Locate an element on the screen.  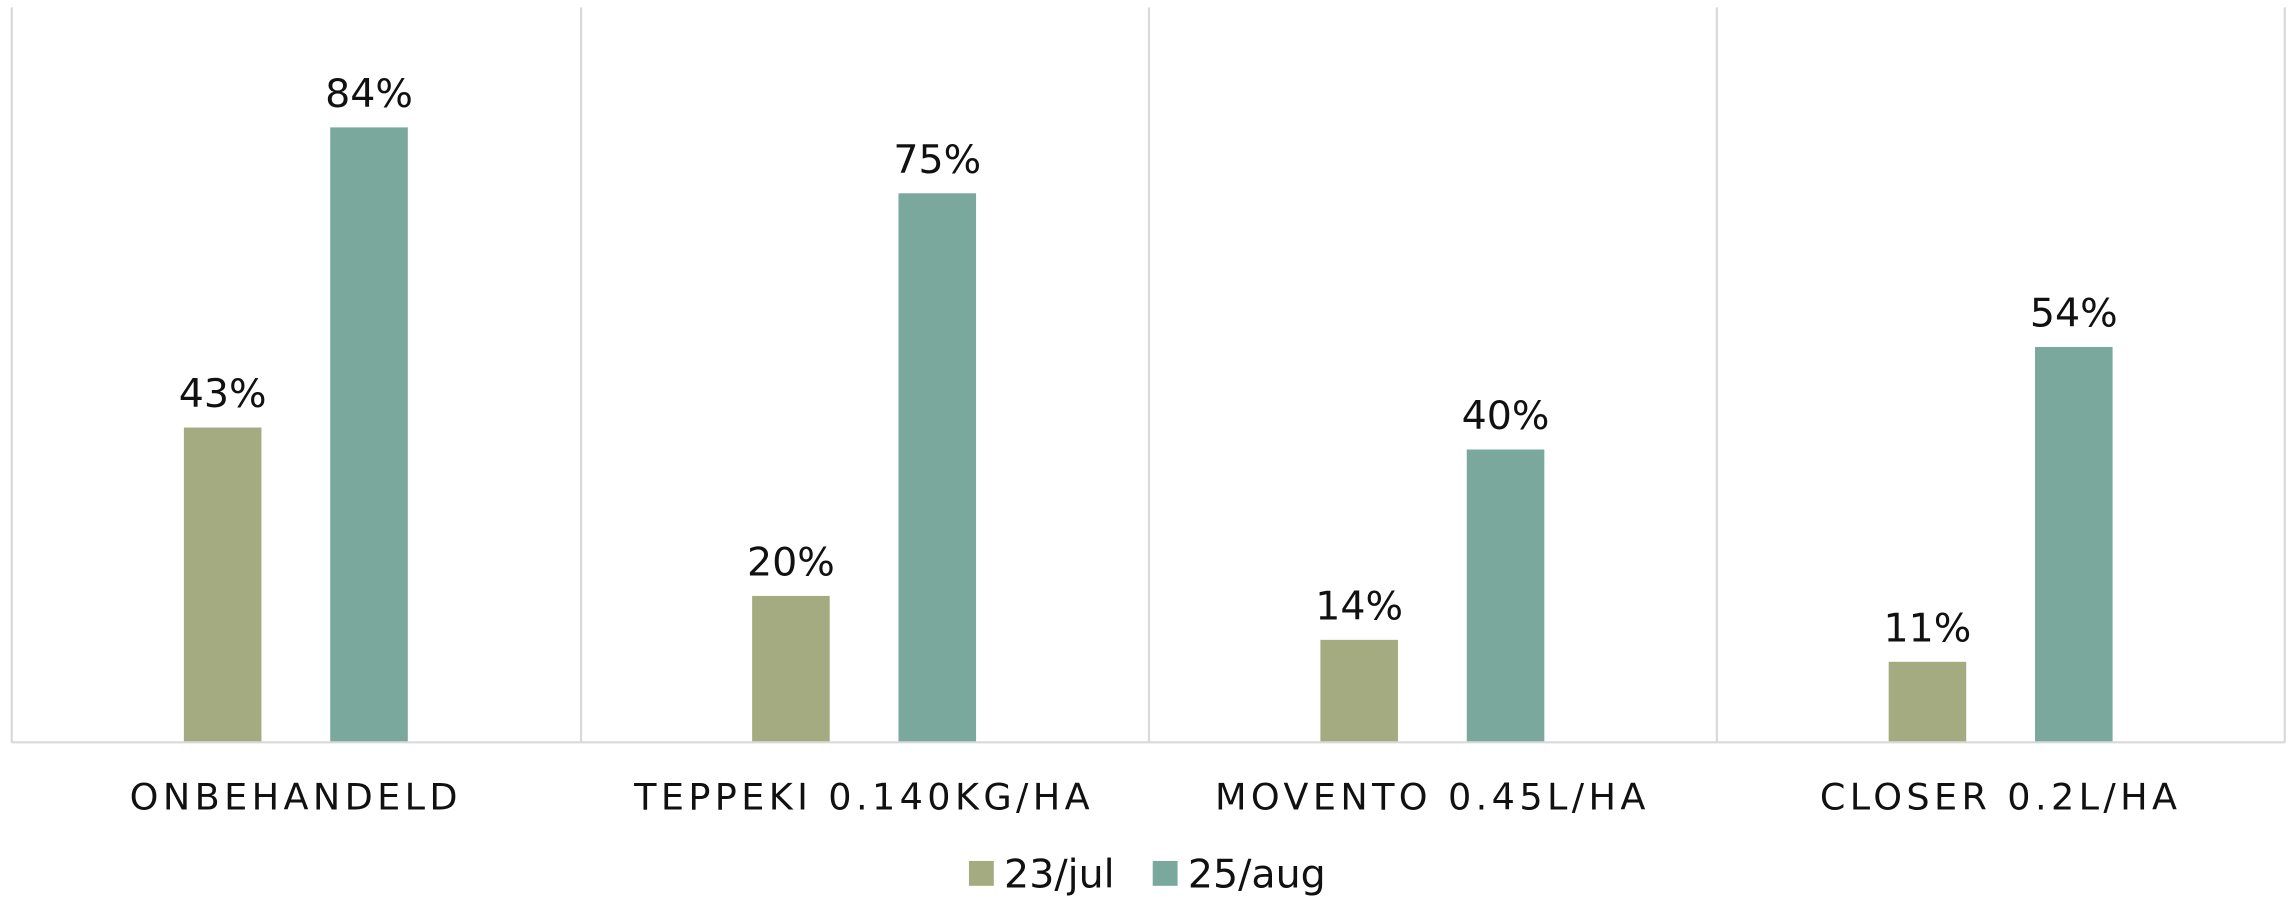
value-label: 20% is located at coordinates (791, 562).